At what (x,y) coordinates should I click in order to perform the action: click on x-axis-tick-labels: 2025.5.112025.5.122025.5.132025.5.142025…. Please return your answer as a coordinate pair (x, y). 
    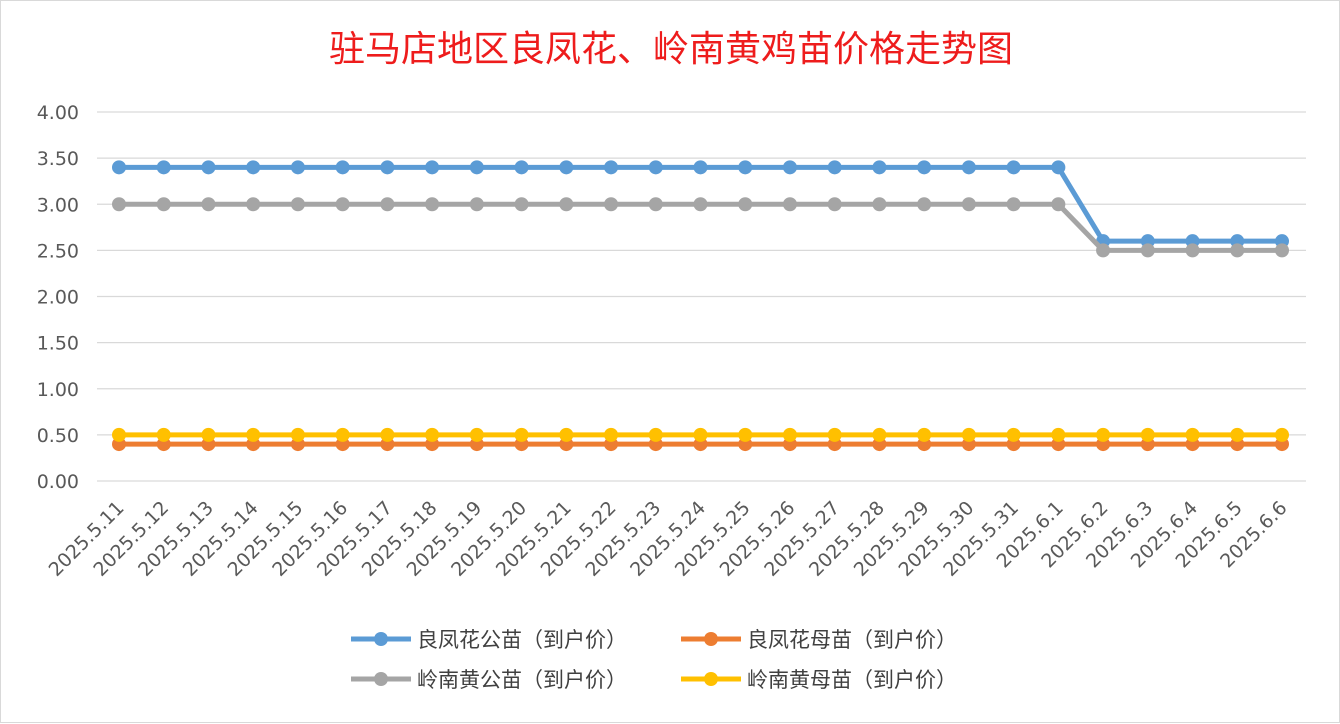
    Looking at the image, I should click on (668, 539).